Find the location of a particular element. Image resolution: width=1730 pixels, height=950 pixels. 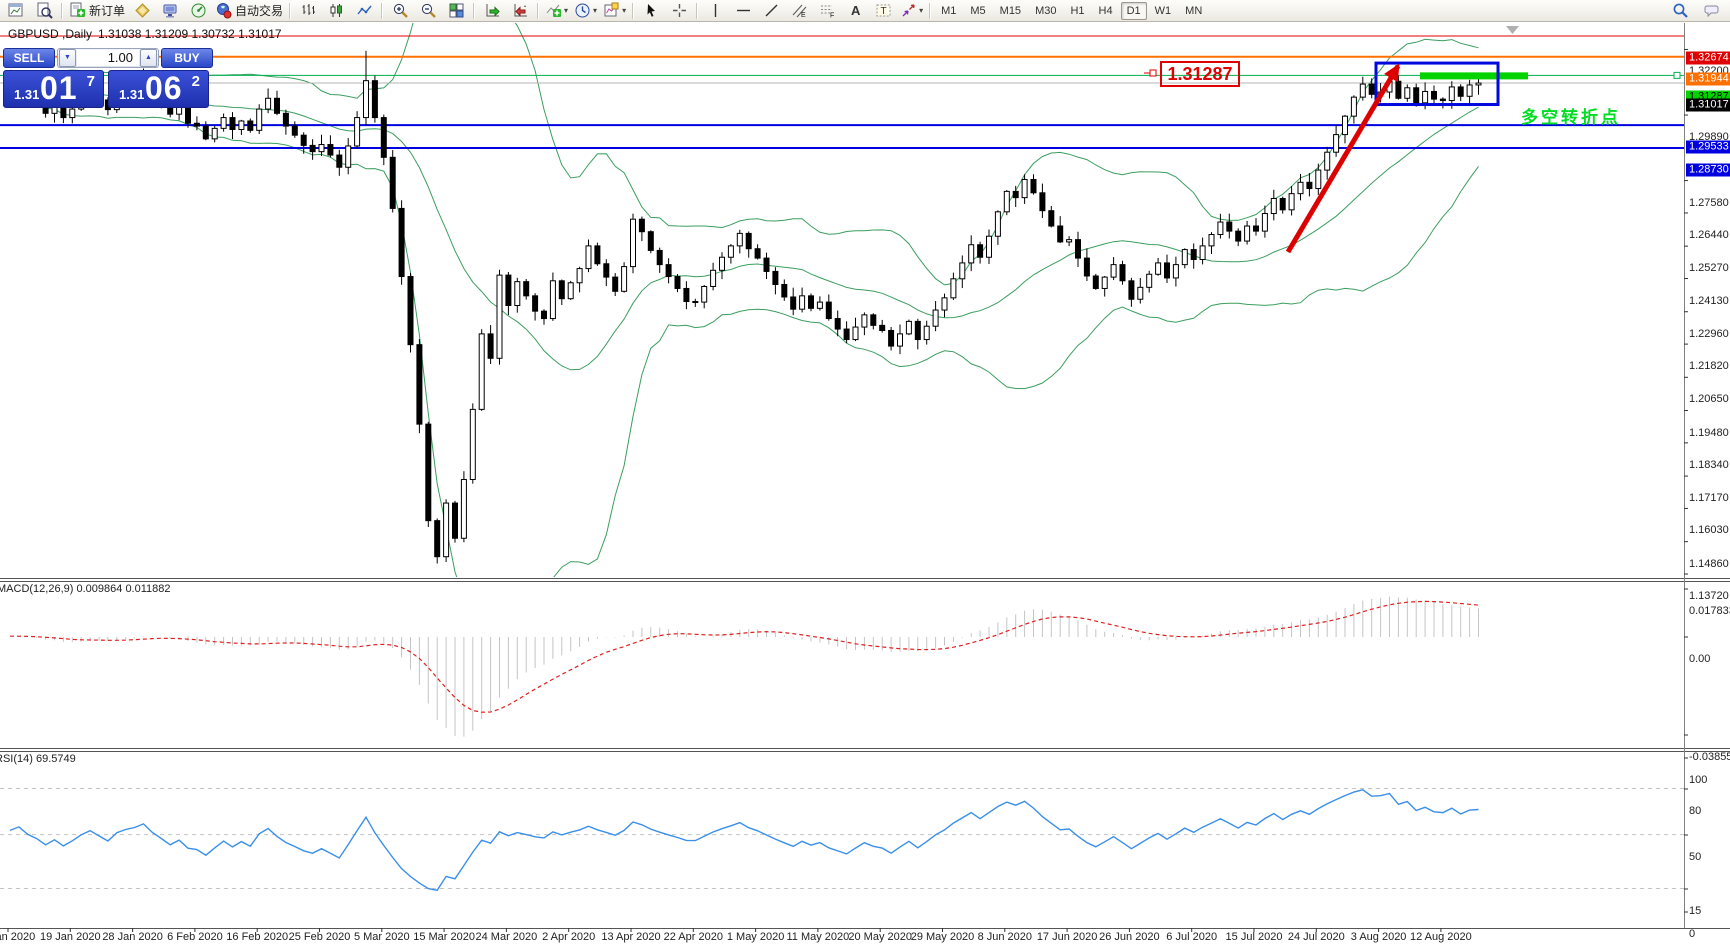

line-chart-mode-button is located at coordinates (364, 11).